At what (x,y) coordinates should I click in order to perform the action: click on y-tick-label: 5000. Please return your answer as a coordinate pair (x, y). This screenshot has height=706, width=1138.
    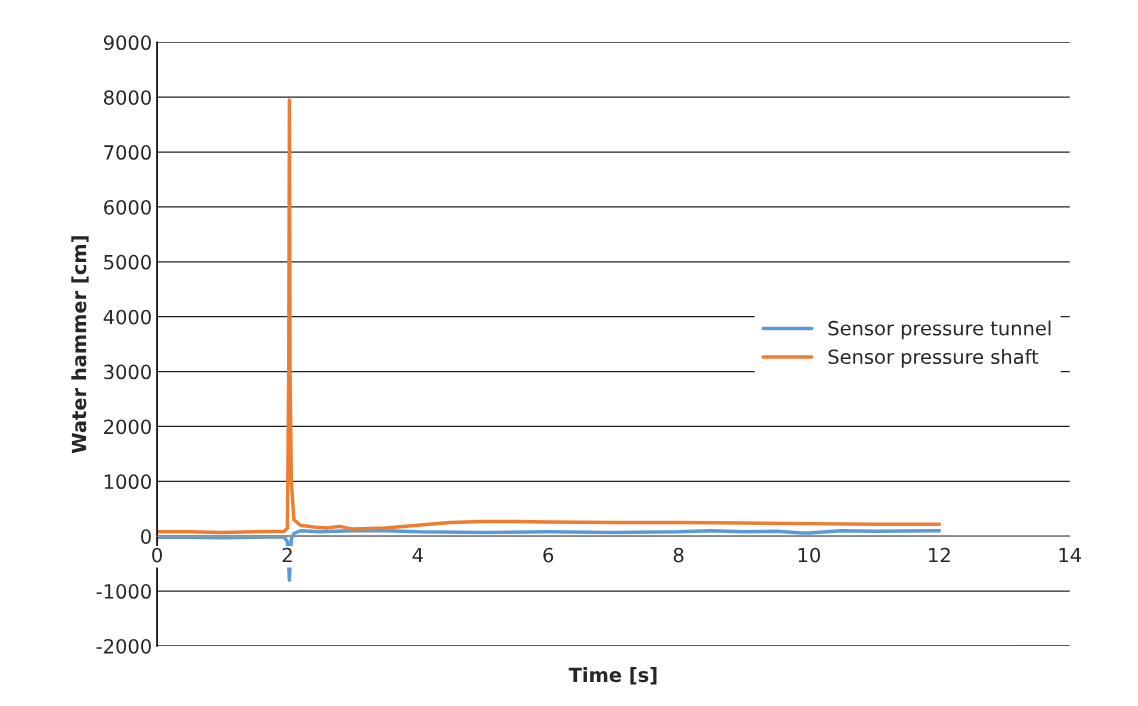
    Looking at the image, I should click on (127, 262).